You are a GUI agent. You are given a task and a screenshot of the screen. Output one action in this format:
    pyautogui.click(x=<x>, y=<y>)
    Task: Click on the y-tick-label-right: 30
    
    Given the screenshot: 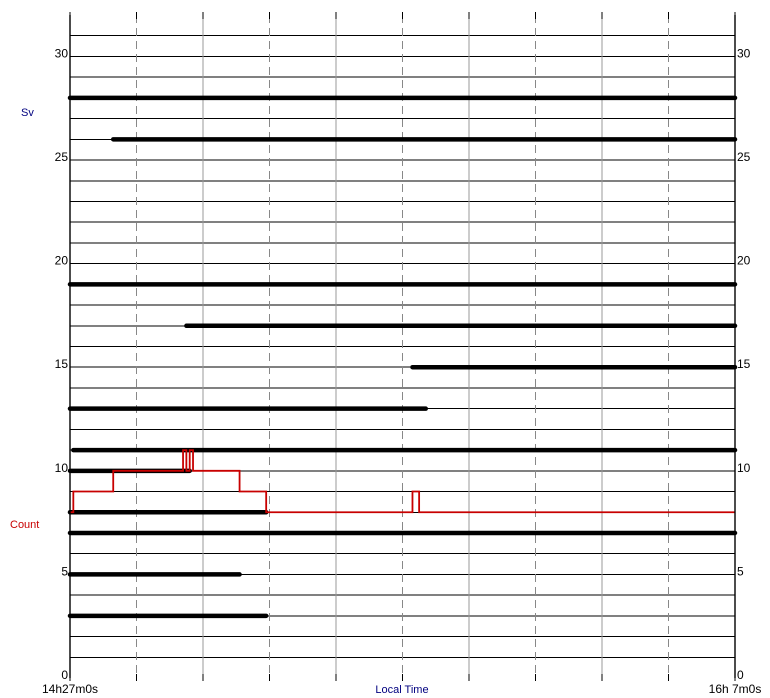 What is the action you would take?
    pyautogui.click(x=744, y=53)
    